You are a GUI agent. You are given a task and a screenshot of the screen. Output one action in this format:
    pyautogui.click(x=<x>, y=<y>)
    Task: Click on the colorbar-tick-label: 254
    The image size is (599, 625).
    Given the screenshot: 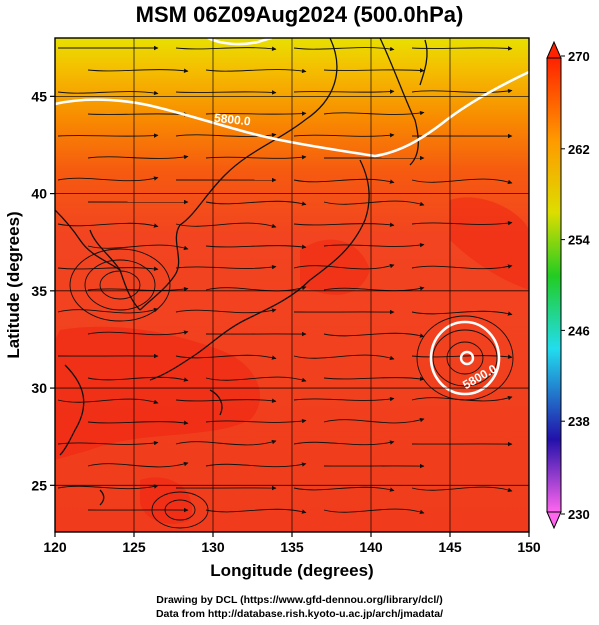 What is the action you would take?
    pyautogui.click(x=579, y=240)
    